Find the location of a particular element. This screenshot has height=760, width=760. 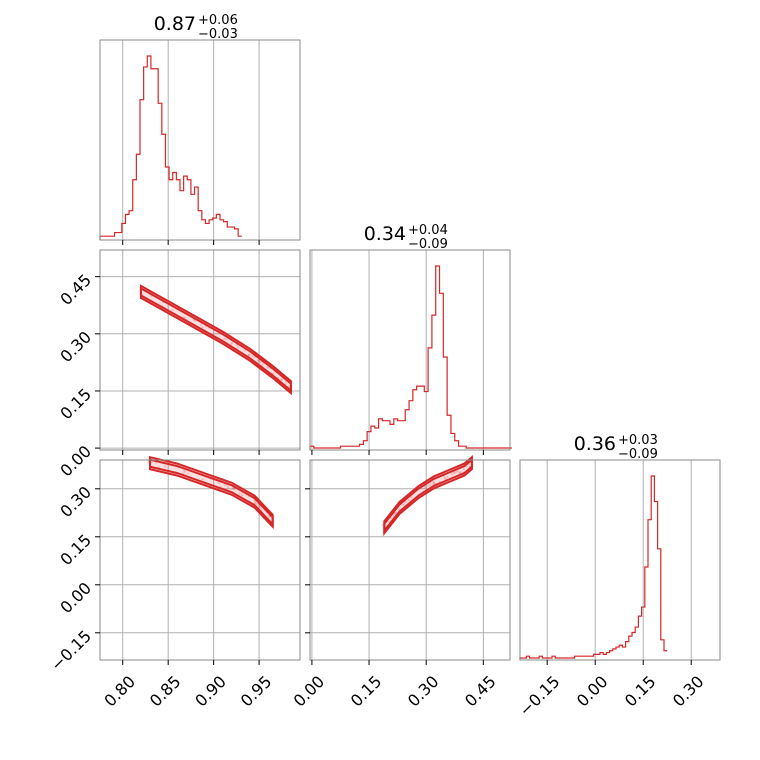

tick-label-x-1-1: 0.15 is located at coordinates (366, 691).